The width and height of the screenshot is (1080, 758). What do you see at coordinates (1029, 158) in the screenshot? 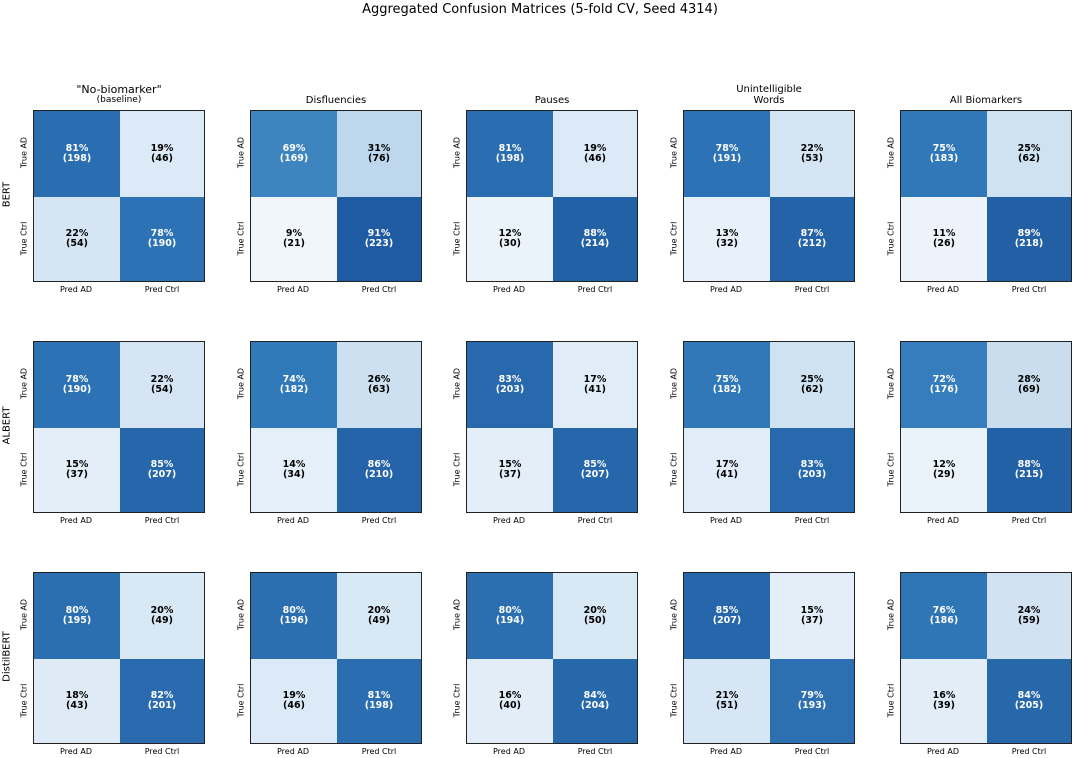
I see `cell-count-label: (62)` at bounding box center [1029, 158].